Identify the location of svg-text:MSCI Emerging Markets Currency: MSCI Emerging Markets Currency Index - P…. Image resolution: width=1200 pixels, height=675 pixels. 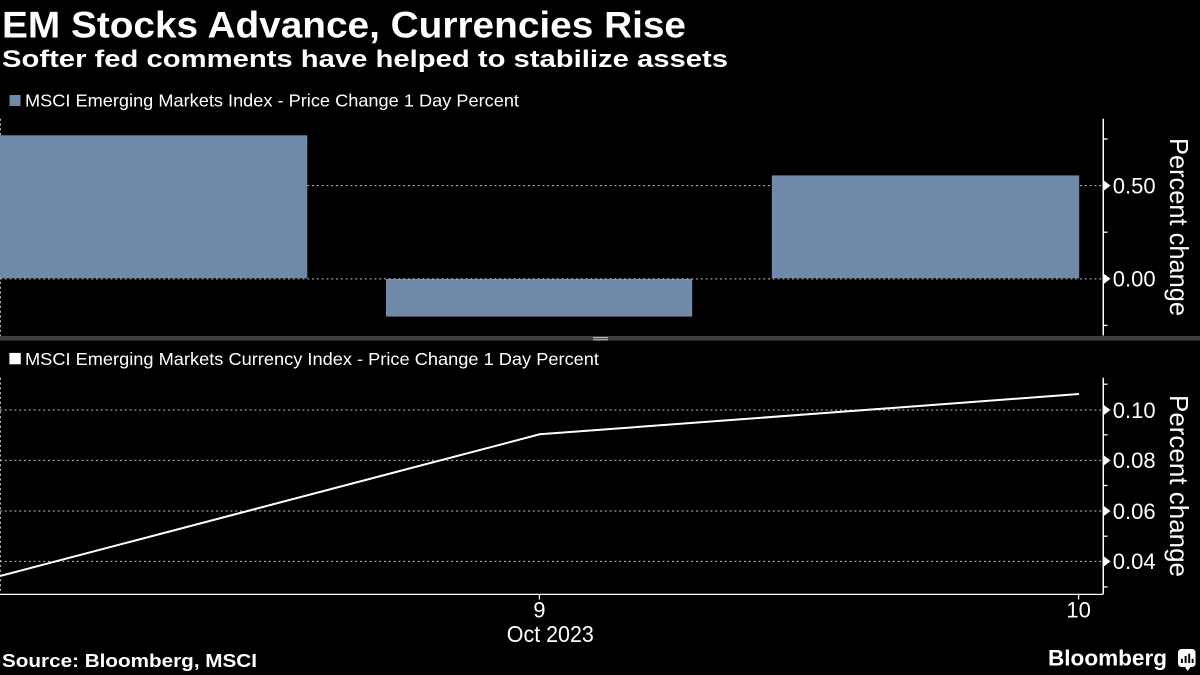
(312, 359).